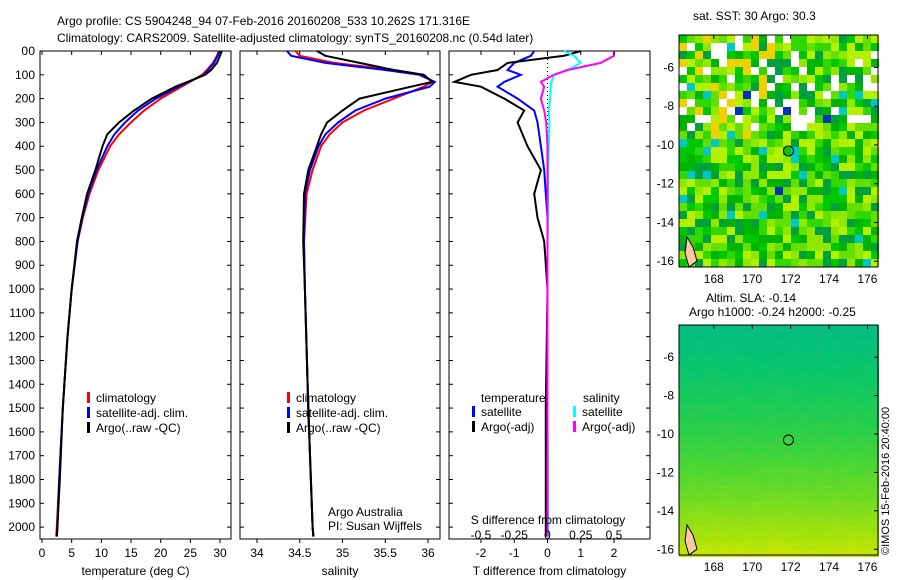  What do you see at coordinates (788, 440) in the screenshot?
I see `argo-float-marker` at bounding box center [788, 440].